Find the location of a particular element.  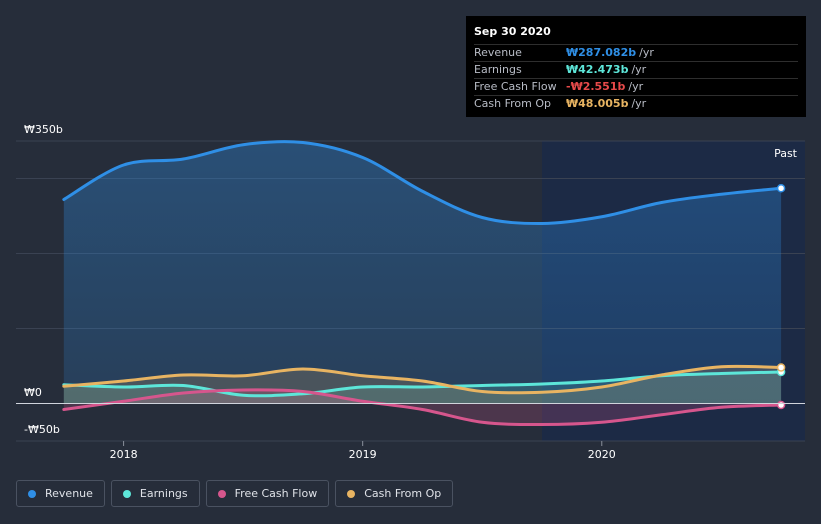

legend-label: Earnings is located at coordinates (163, 493).